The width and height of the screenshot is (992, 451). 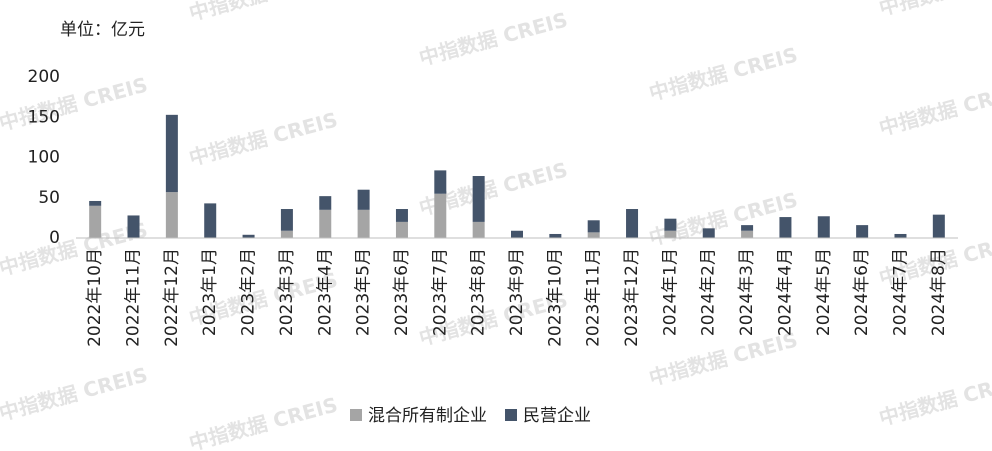 I want to click on x-tick-label: 2023年1月, so click(x=210, y=292).